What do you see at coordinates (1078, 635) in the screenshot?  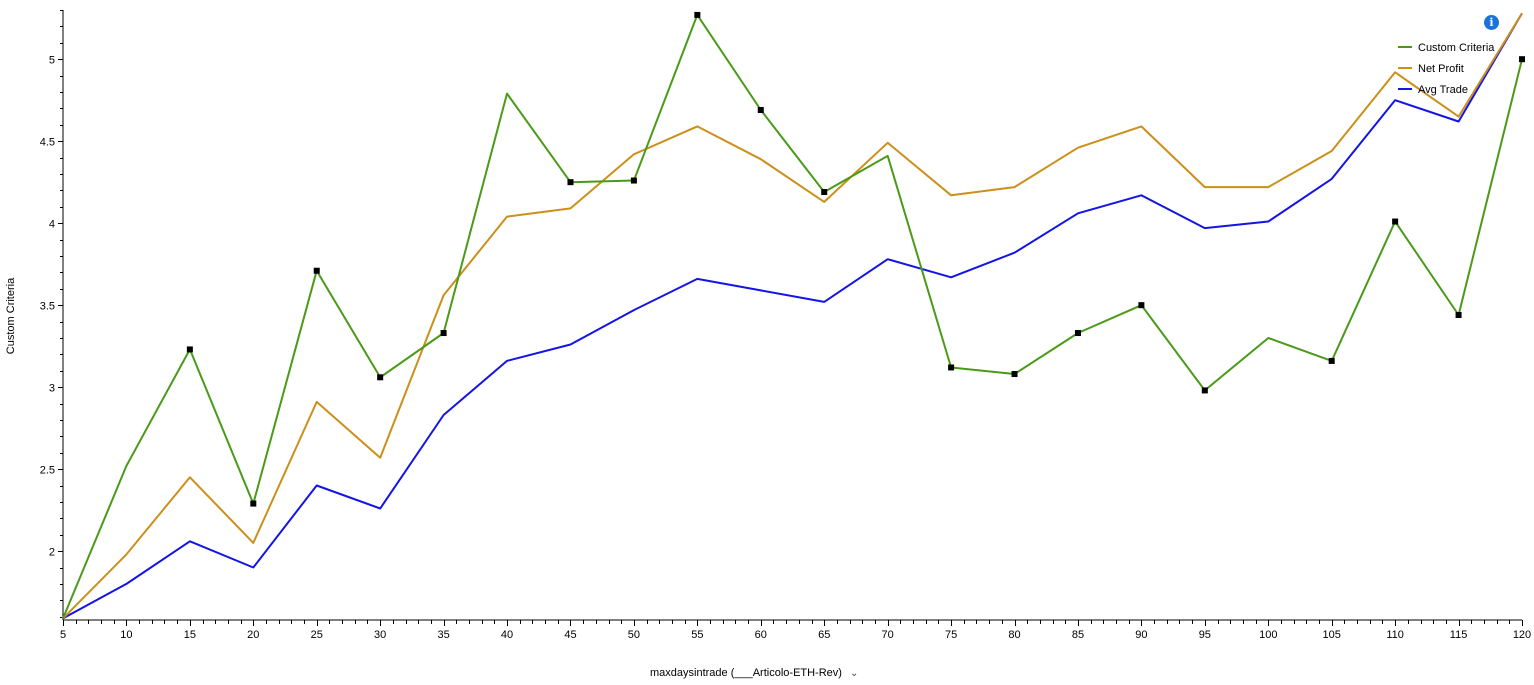 I see `x-tick-label: 85` at bounding box center [1078, 635].